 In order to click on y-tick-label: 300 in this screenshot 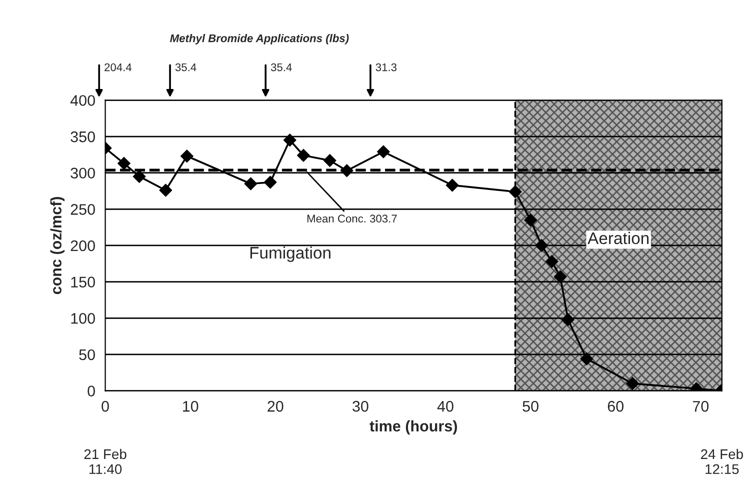, I will do `click(82, 173)`.